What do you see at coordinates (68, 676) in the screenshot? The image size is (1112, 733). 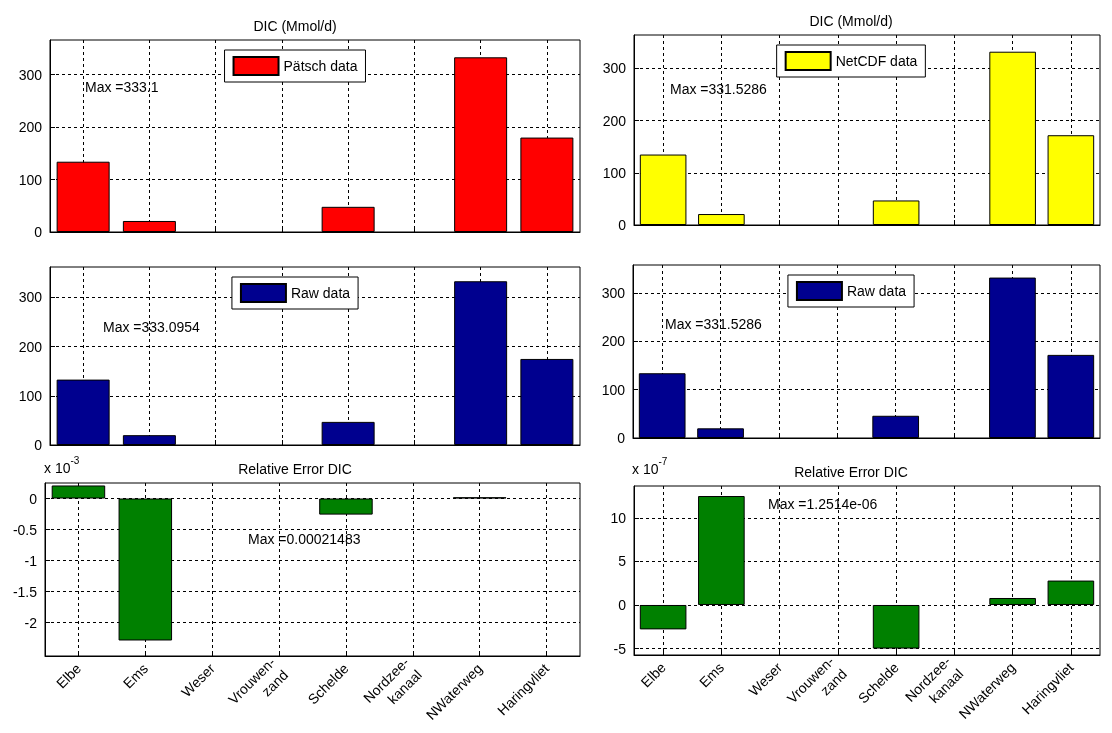 I see `x-tick-label: Elbe` at bounding box center [68, 676].